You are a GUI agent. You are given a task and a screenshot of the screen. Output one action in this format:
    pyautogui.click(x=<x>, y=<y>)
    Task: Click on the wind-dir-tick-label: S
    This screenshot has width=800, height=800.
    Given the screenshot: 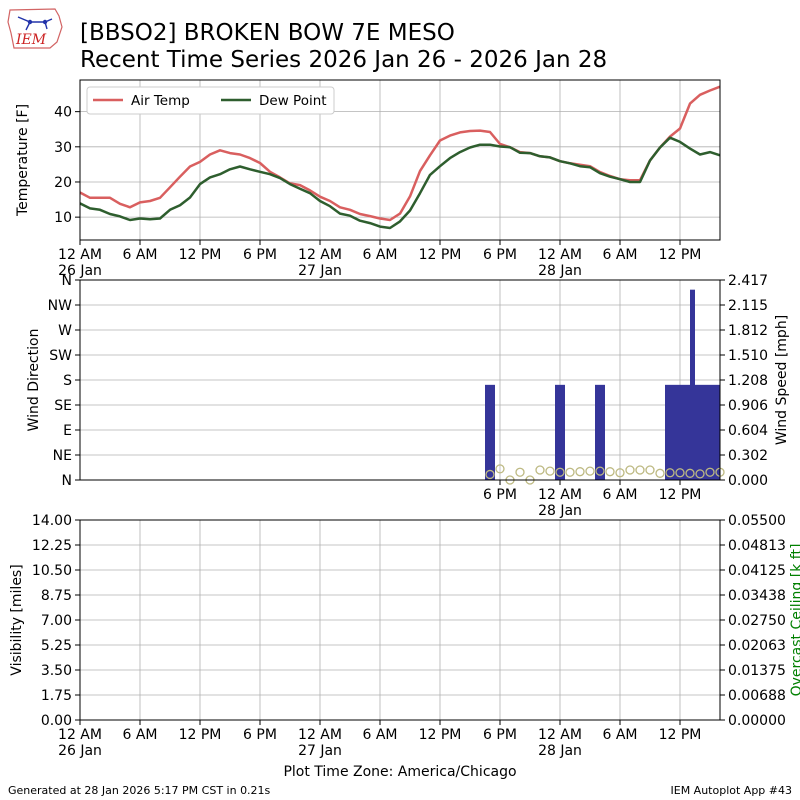 What is the action you would take?
    pyautogui.click(x=67, y=381)
    